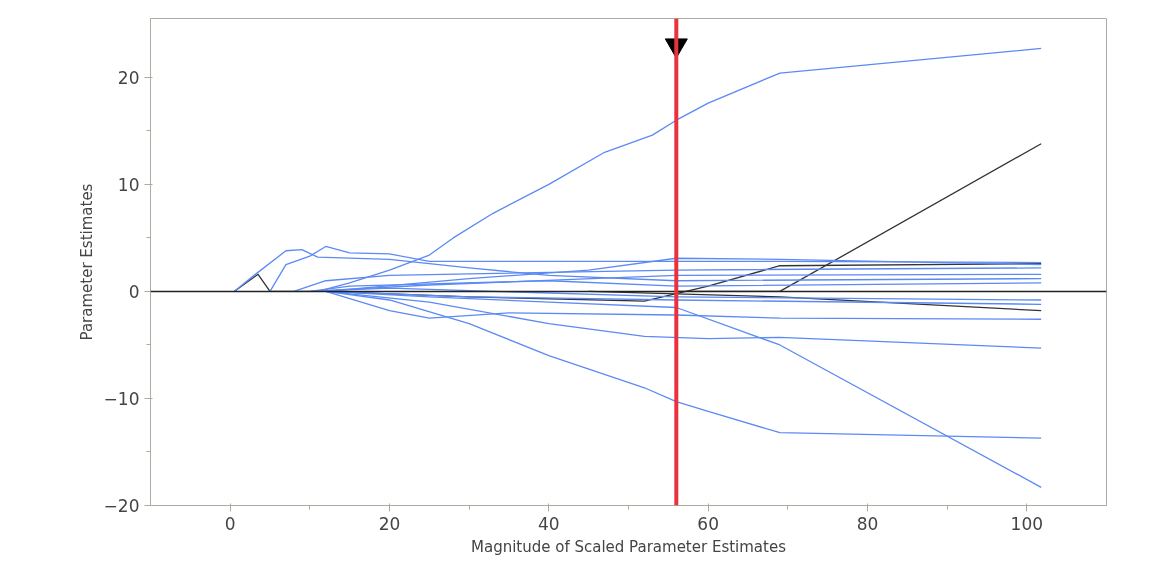 This screenshot has width=1157, height=582. What do you see at coordinates (708, 523) in the screenshot?
I see `x-tick-label: 60` at bounding box center [708, 523].